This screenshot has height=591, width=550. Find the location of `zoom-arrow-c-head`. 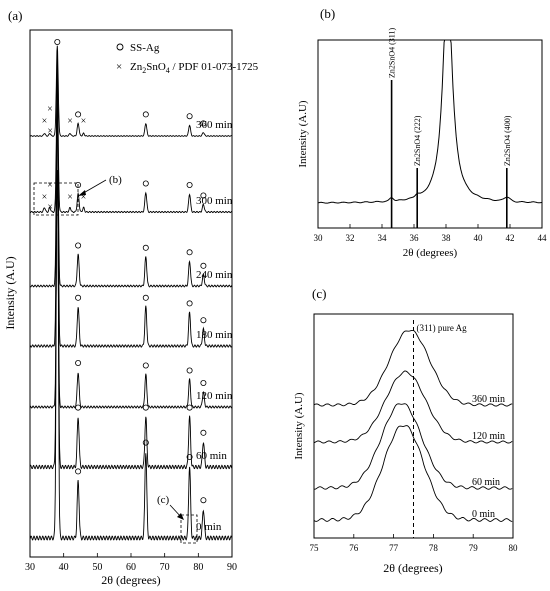

zoom-arrow-c-head is located at coordinates (180, 516).